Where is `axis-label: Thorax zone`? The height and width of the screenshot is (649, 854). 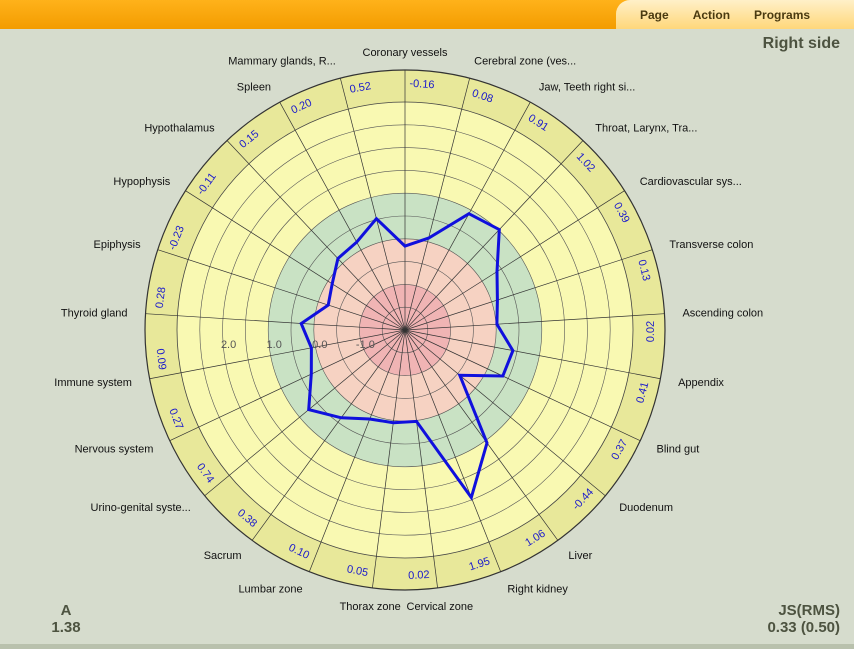
axis-label: Thorax zone is located at coordinates (370, 607).